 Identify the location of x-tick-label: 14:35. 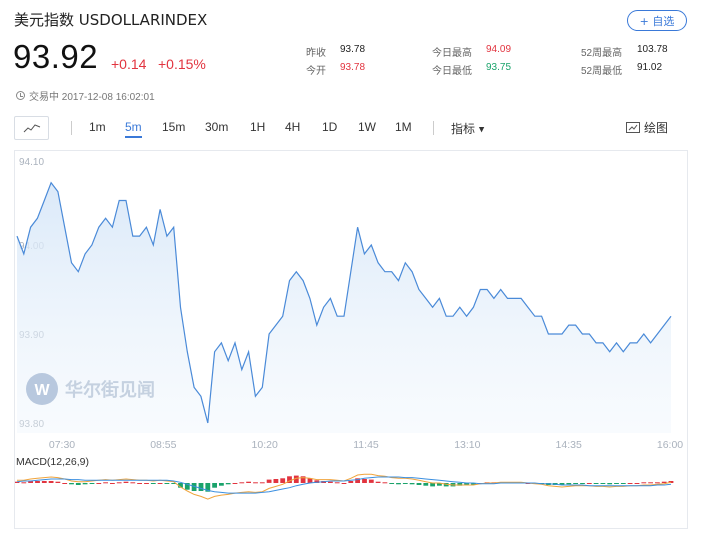
(569, 445).